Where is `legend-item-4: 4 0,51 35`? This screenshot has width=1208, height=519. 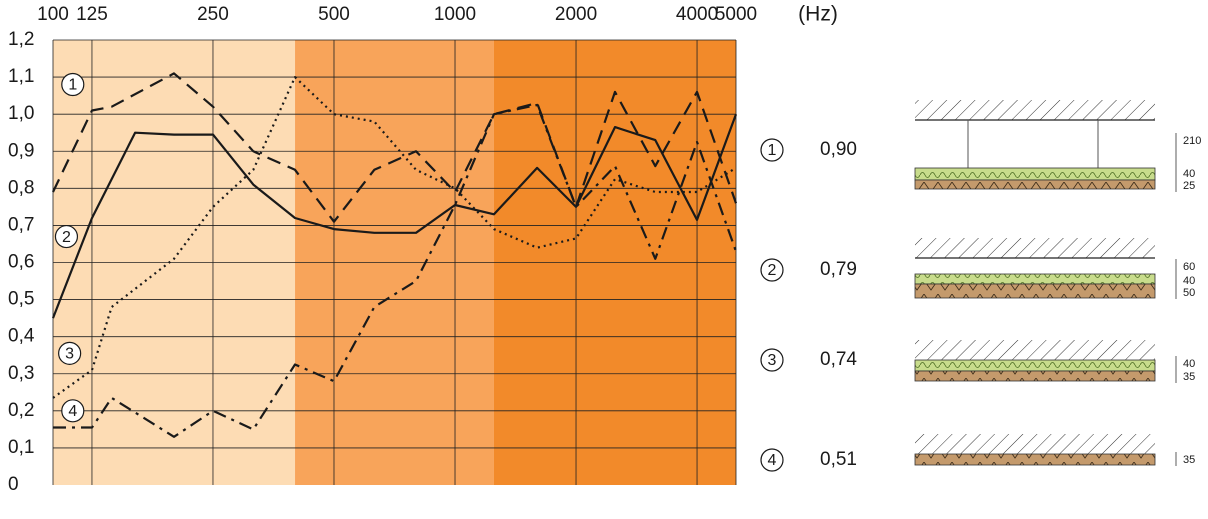
legend-item-4: 4 0,51 35 is located at coordinates (977, 453).